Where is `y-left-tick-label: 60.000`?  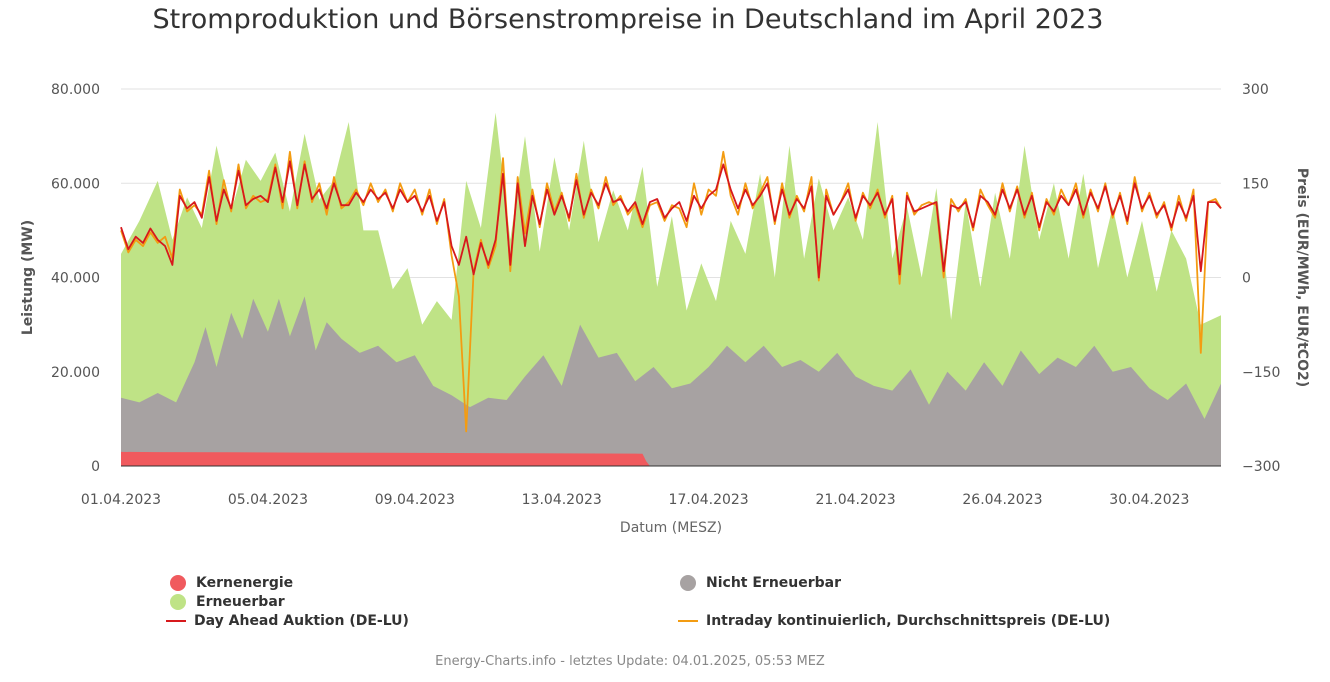 y-left-tick-label: 60.000 is located at coordinates (75, 184).